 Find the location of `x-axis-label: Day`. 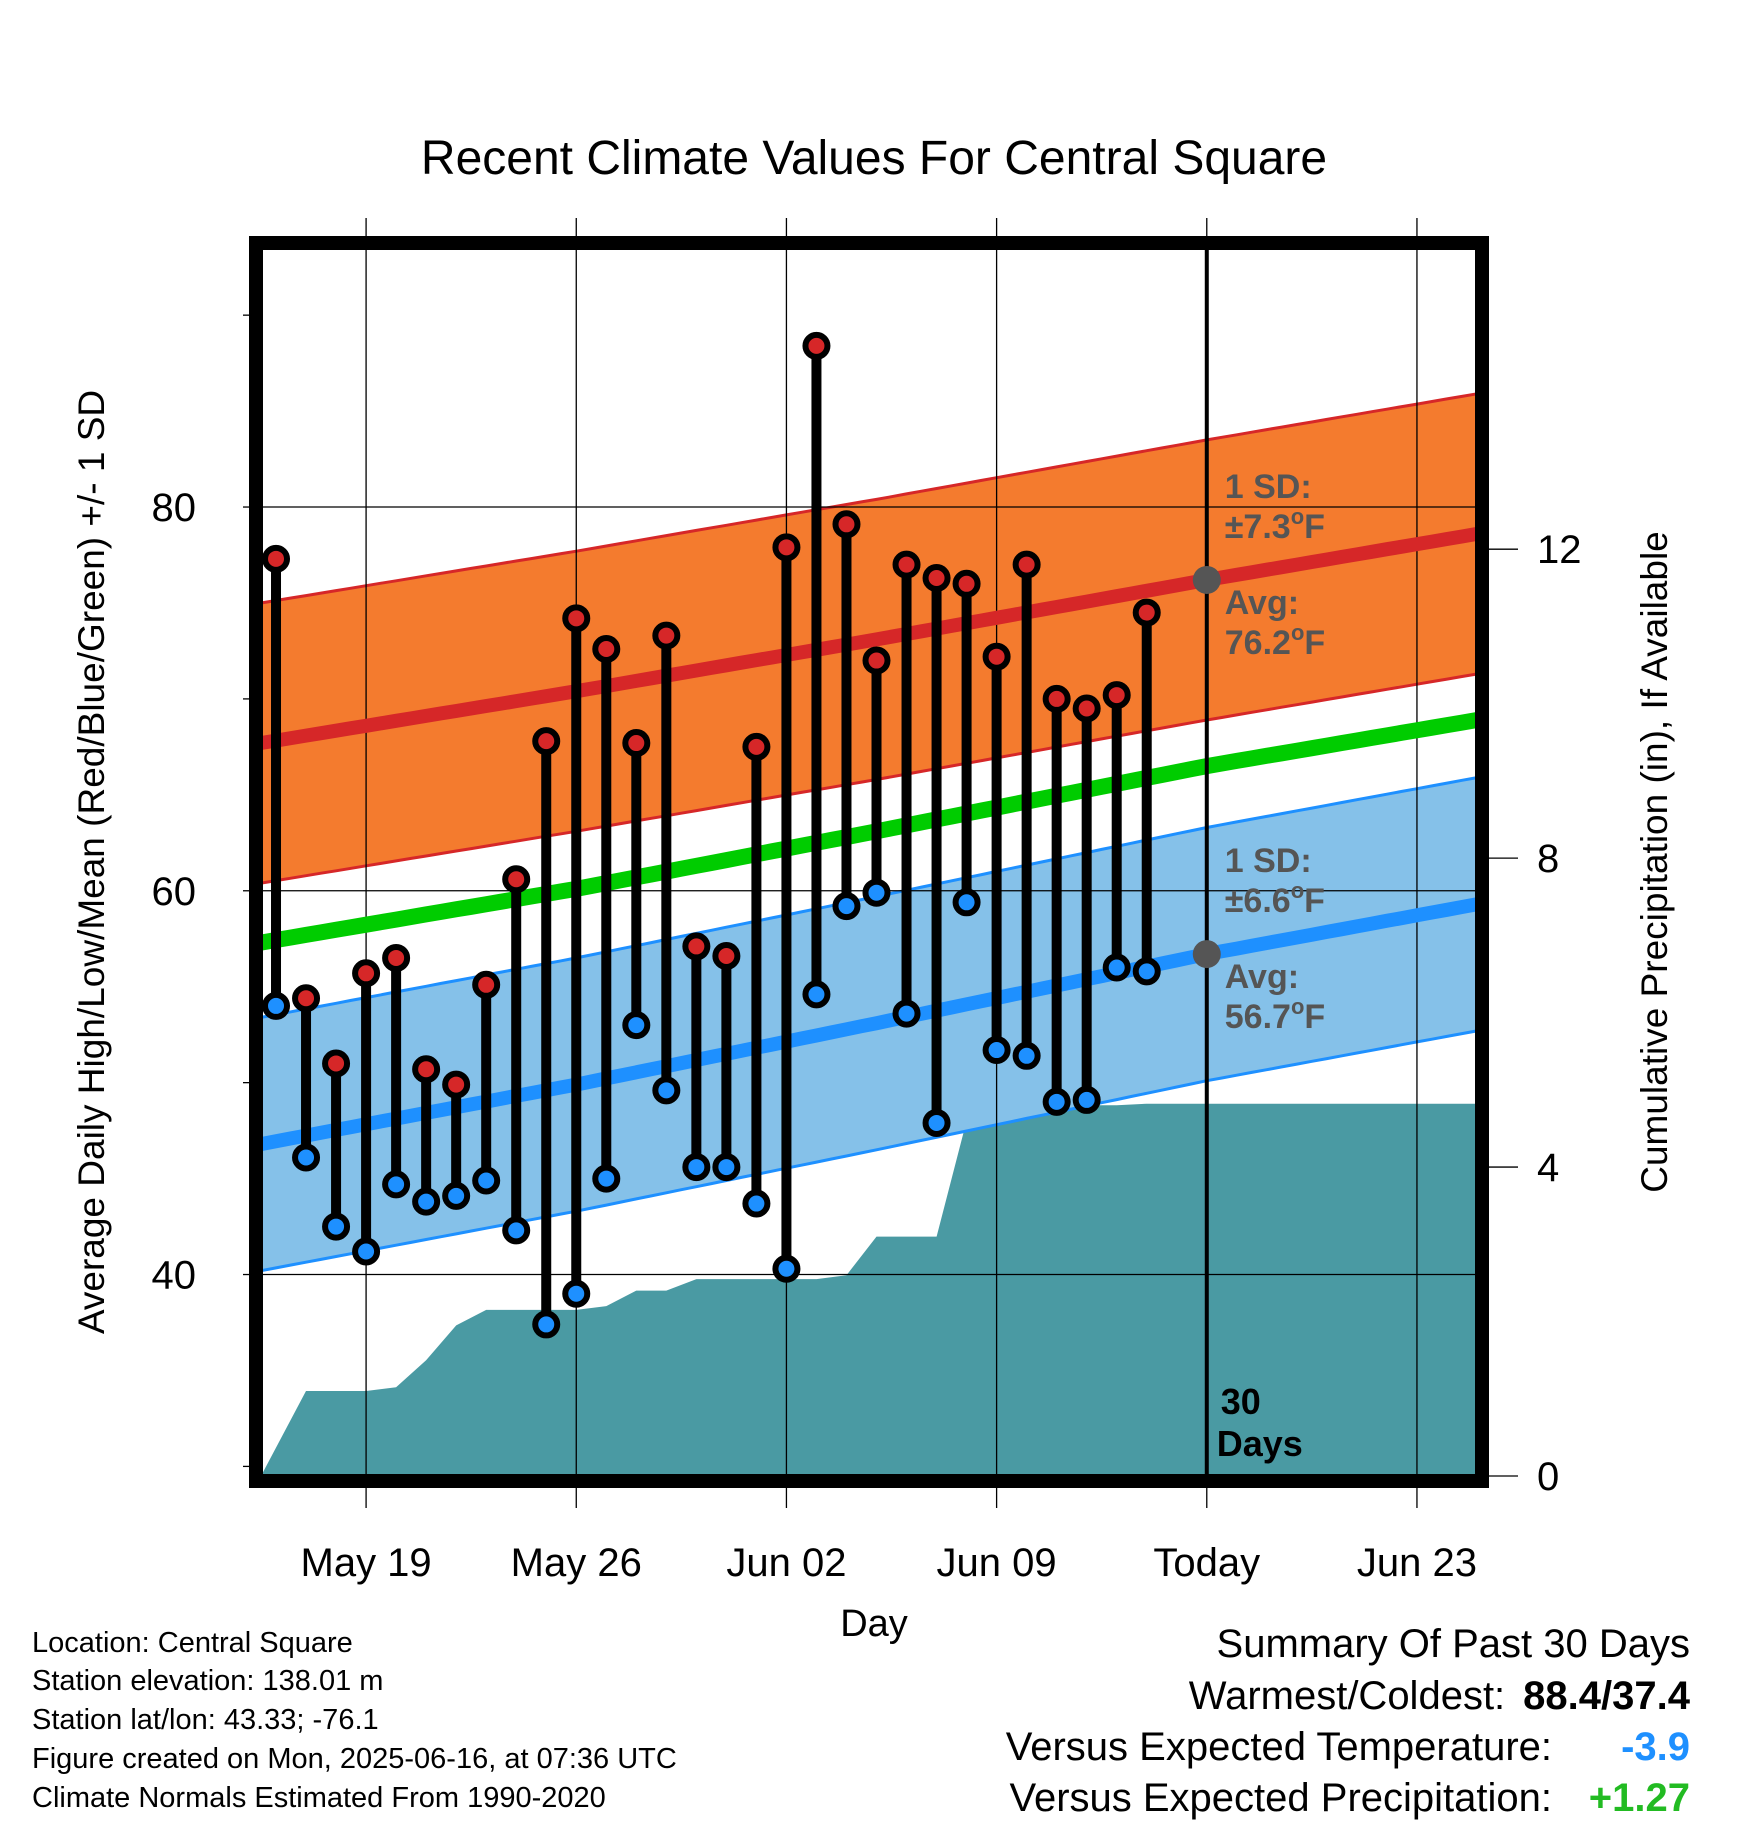

x-axis-label: Day is located at coordinates (874, 1624).